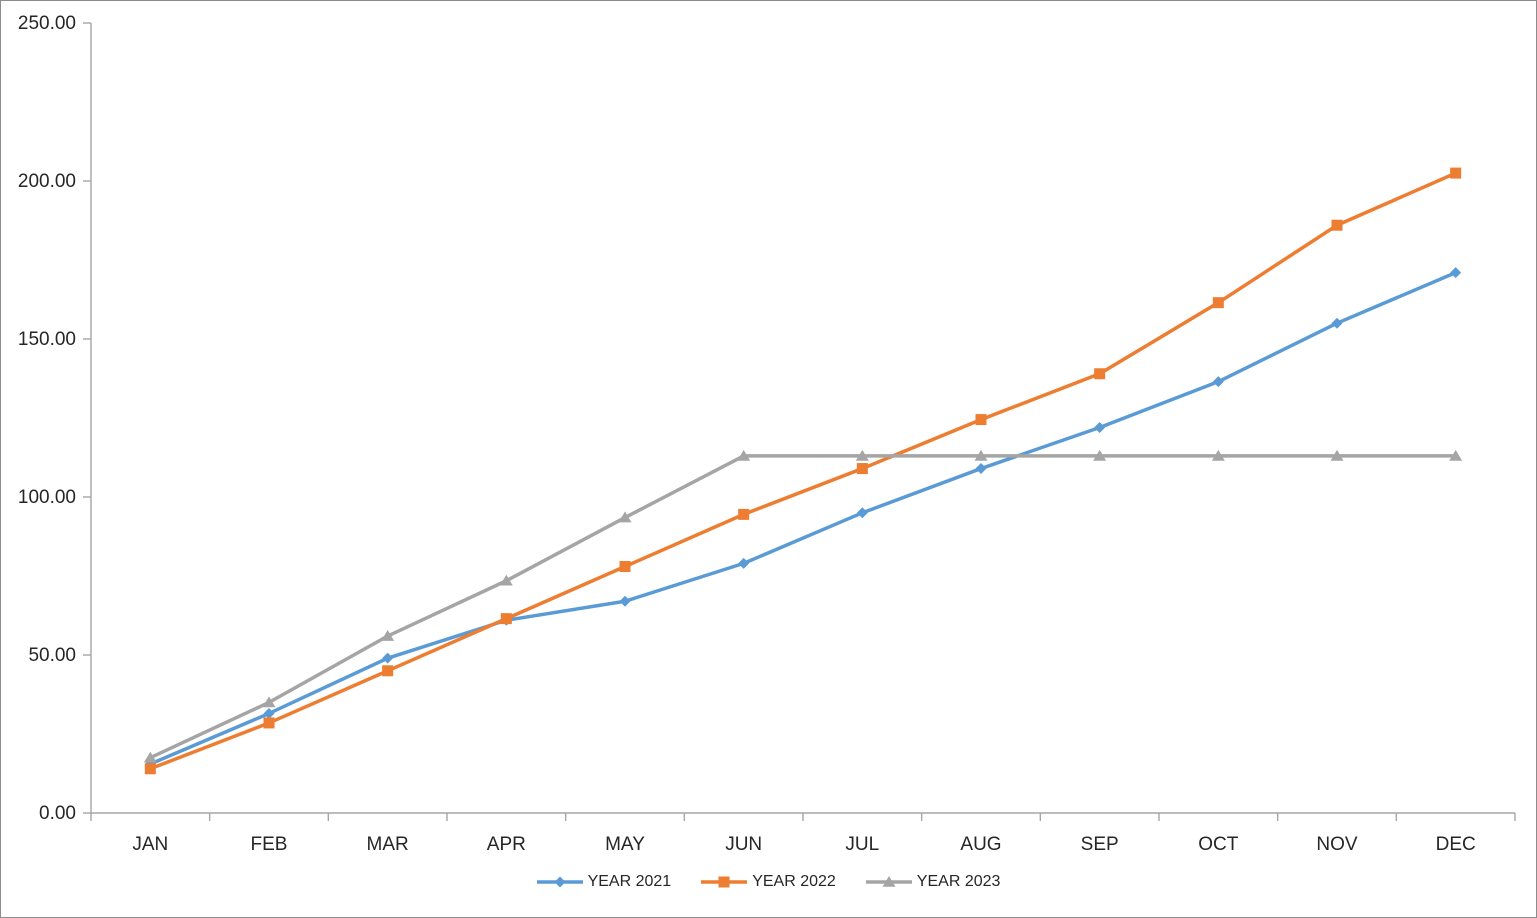  What do you see at coordinates (506, 844) in the screenshot?
I see `x-axis-category-label: APR` at bounding box center [506, 844].